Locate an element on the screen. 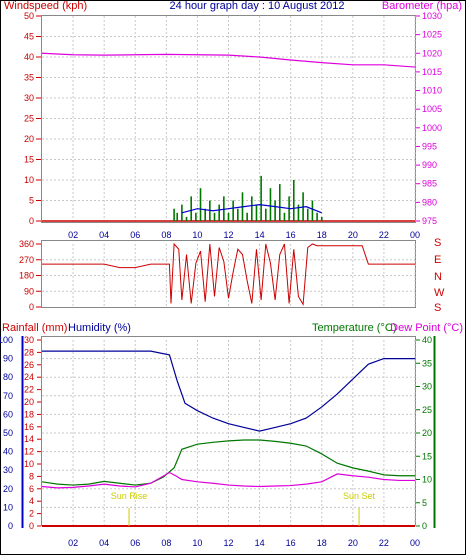  x-tick-label-top: 18 is located at coordinates (322, 235).